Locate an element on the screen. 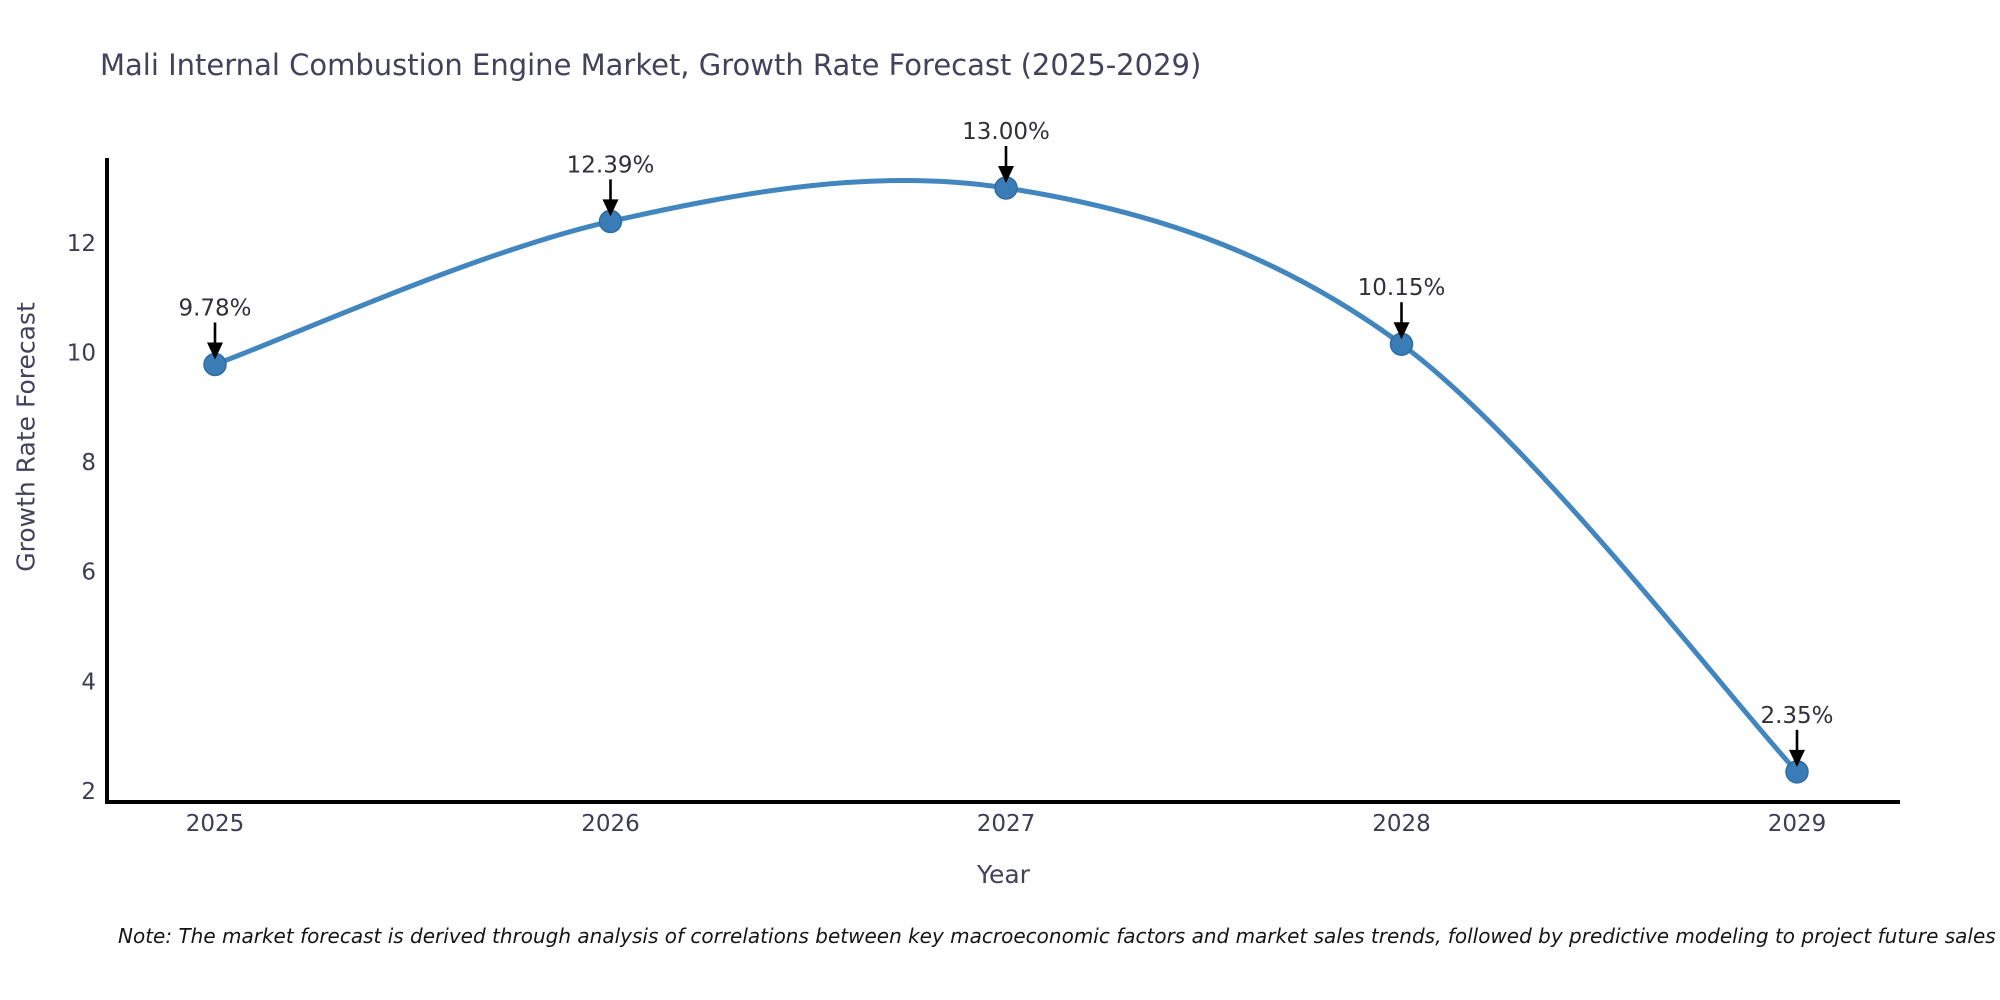 The image size is (2000, 1000). y-tick-label: 2 is located at coordinates (88, 792).